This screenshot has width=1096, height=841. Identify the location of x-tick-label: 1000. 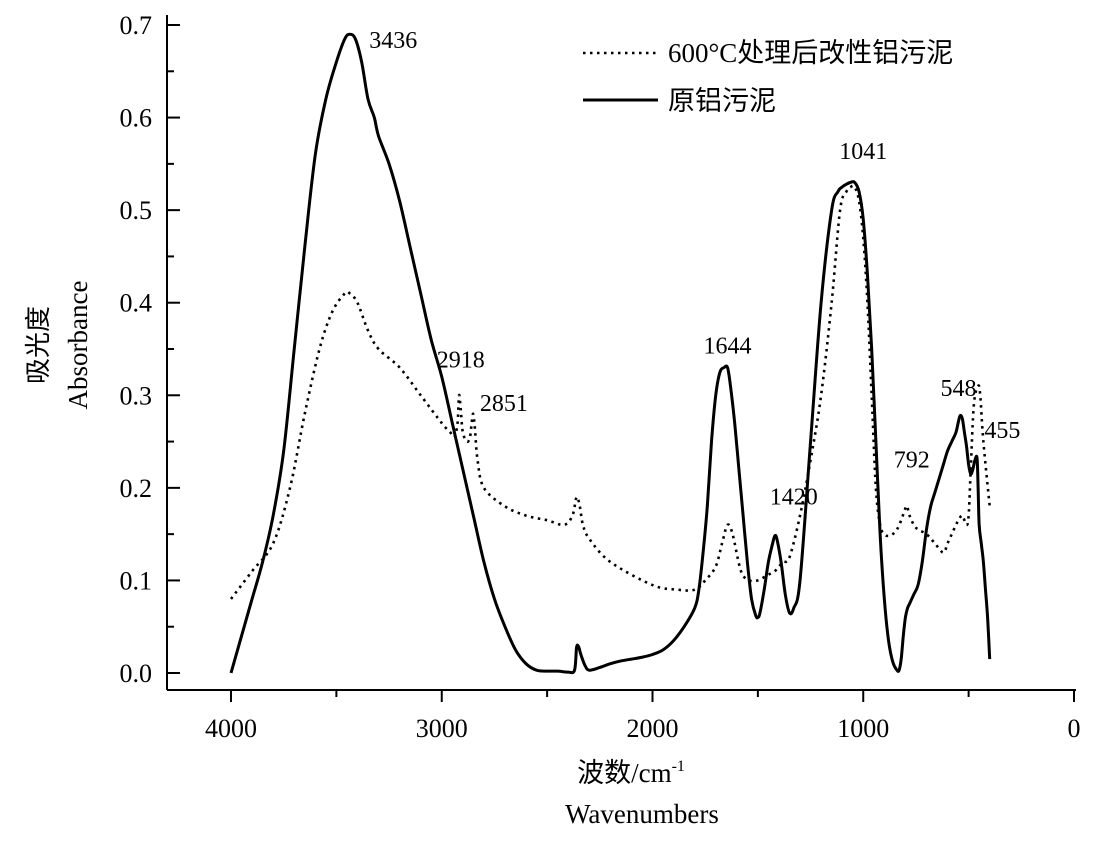
(863, 728).